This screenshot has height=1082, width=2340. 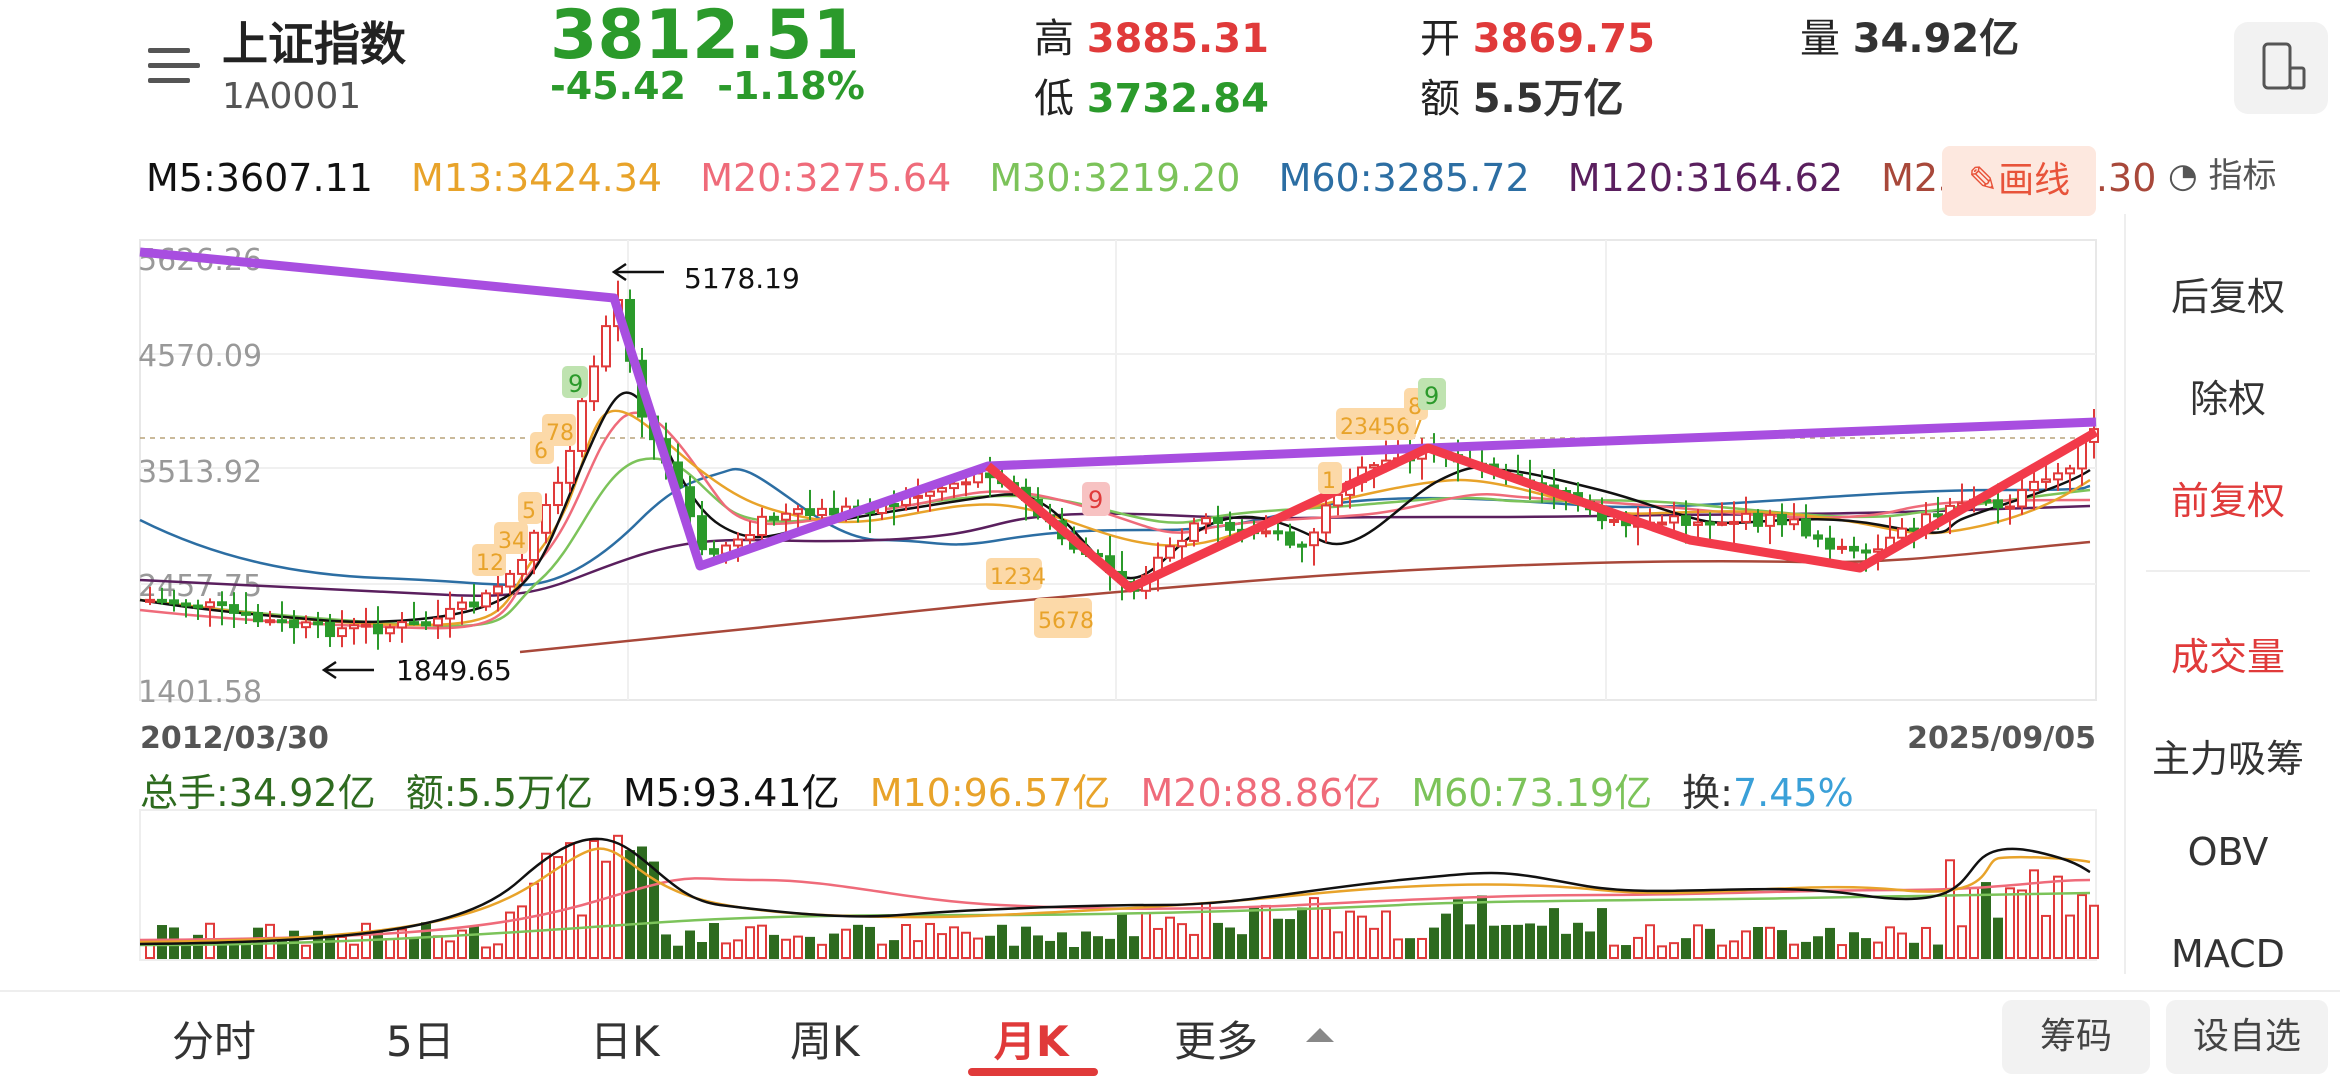 I want to click on volume-frame, so click(x=1118, y=885).